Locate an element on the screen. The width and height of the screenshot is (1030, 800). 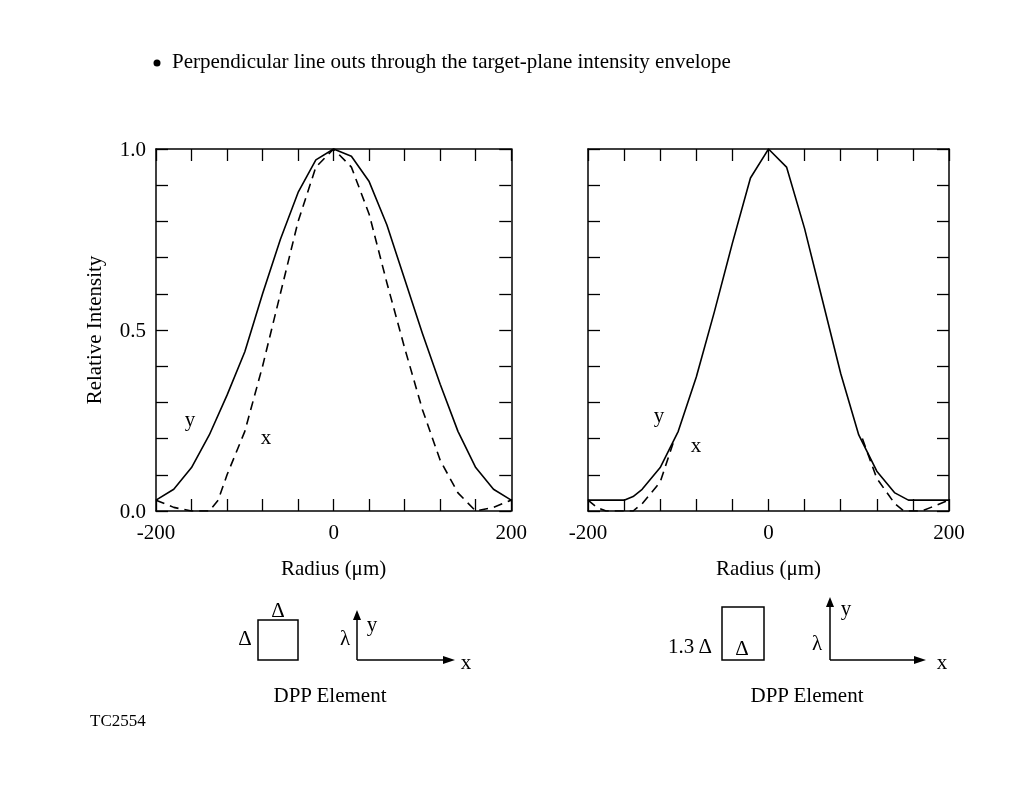
chart-title: Perpendicular line outs through the target-plane intensity envelope is located at coordinates (451, 60).